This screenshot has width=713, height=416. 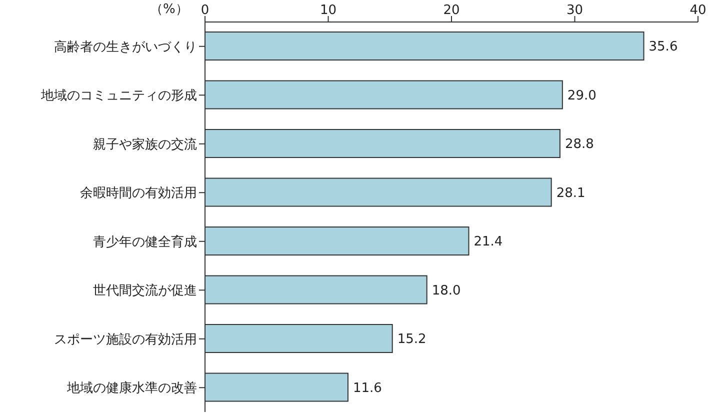 What do you see at coordinates (575, 10) in the screenshot?
I see `x-tick-label: 30` at bounding box center [575, 10].